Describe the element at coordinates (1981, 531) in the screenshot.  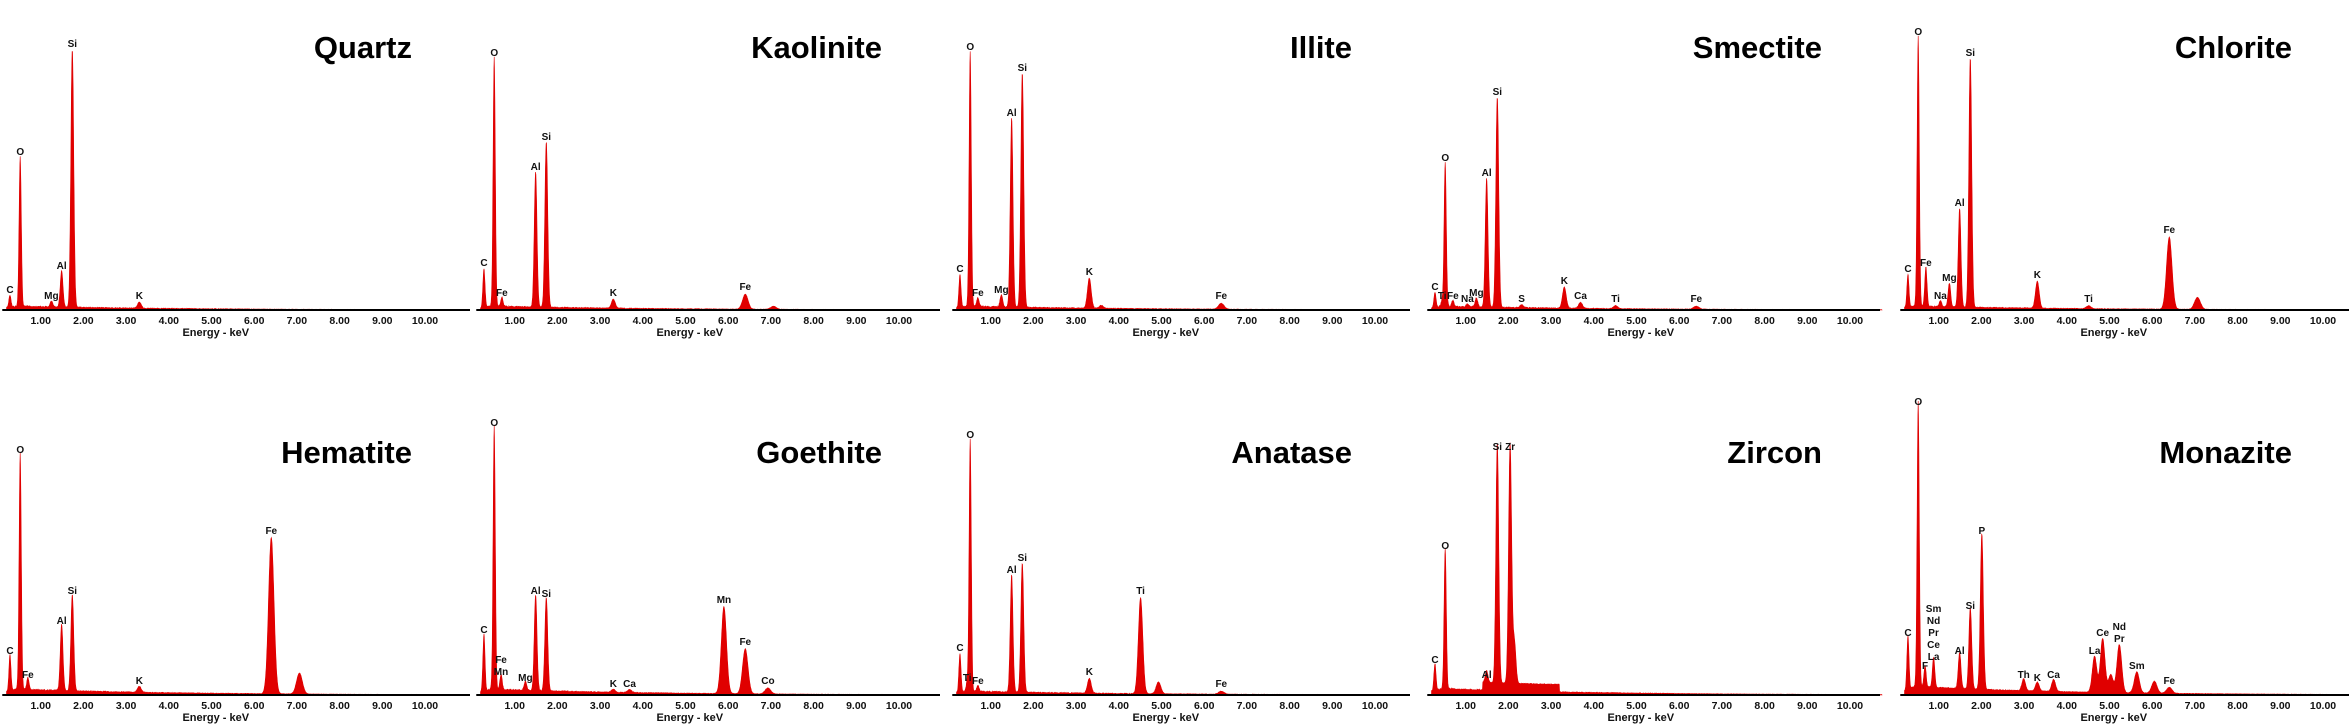
I see `peak-label: P` at that location.